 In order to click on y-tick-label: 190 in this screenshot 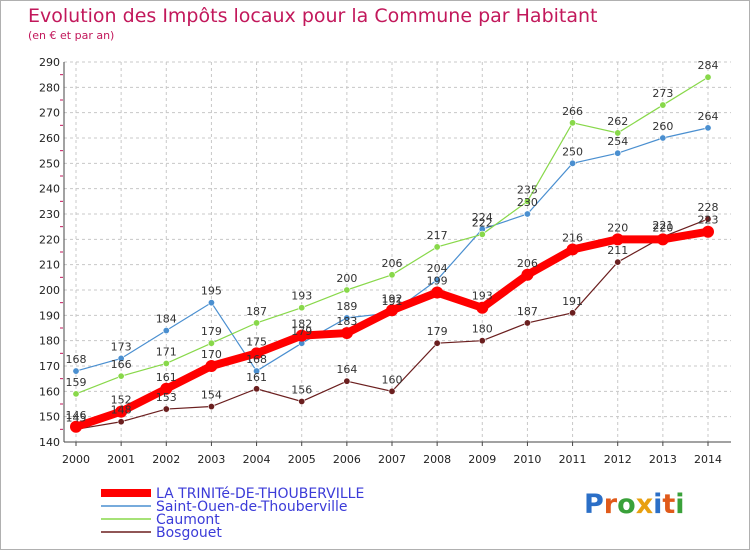, I will do `click(49, 315)`.